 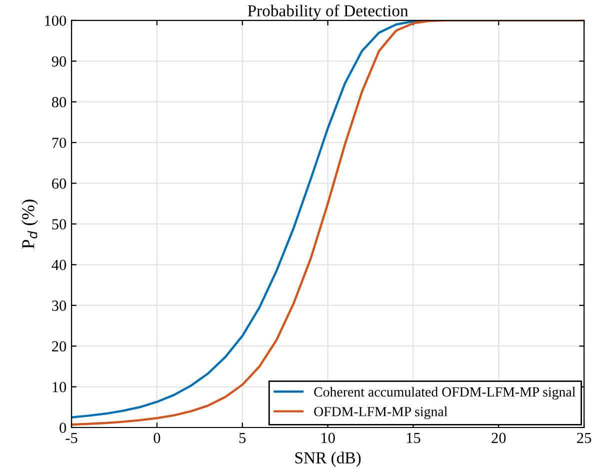 I want to click on x-tick-label: 5, so click(x=242, y=438).